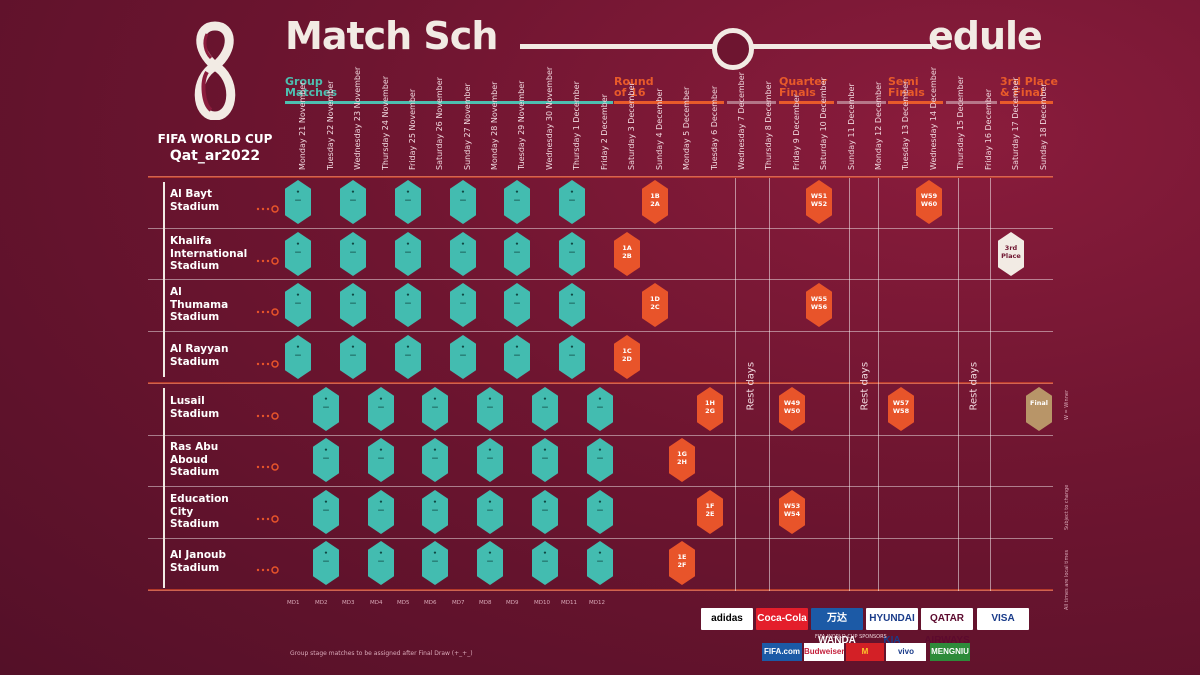  I want to click on sponsor-logo-small: FIFA.com, so click(782, 652).